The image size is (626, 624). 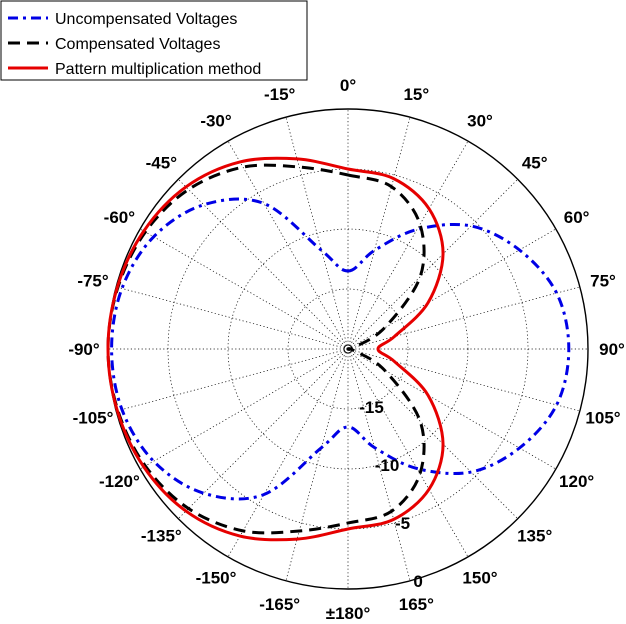 What do you see at coordinates (535, 162) in the screenshot?
I see `angle-tick-label: 45°` at bounding box center [535, 162].